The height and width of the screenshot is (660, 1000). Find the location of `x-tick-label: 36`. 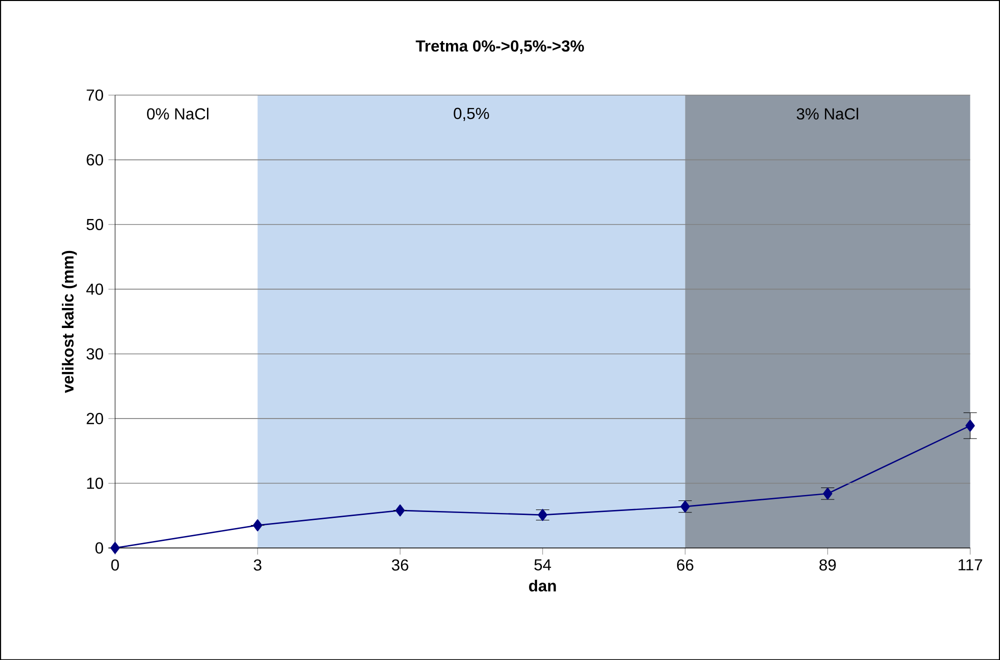

x-tick-label: 36 is located at coordinates (400, 564).